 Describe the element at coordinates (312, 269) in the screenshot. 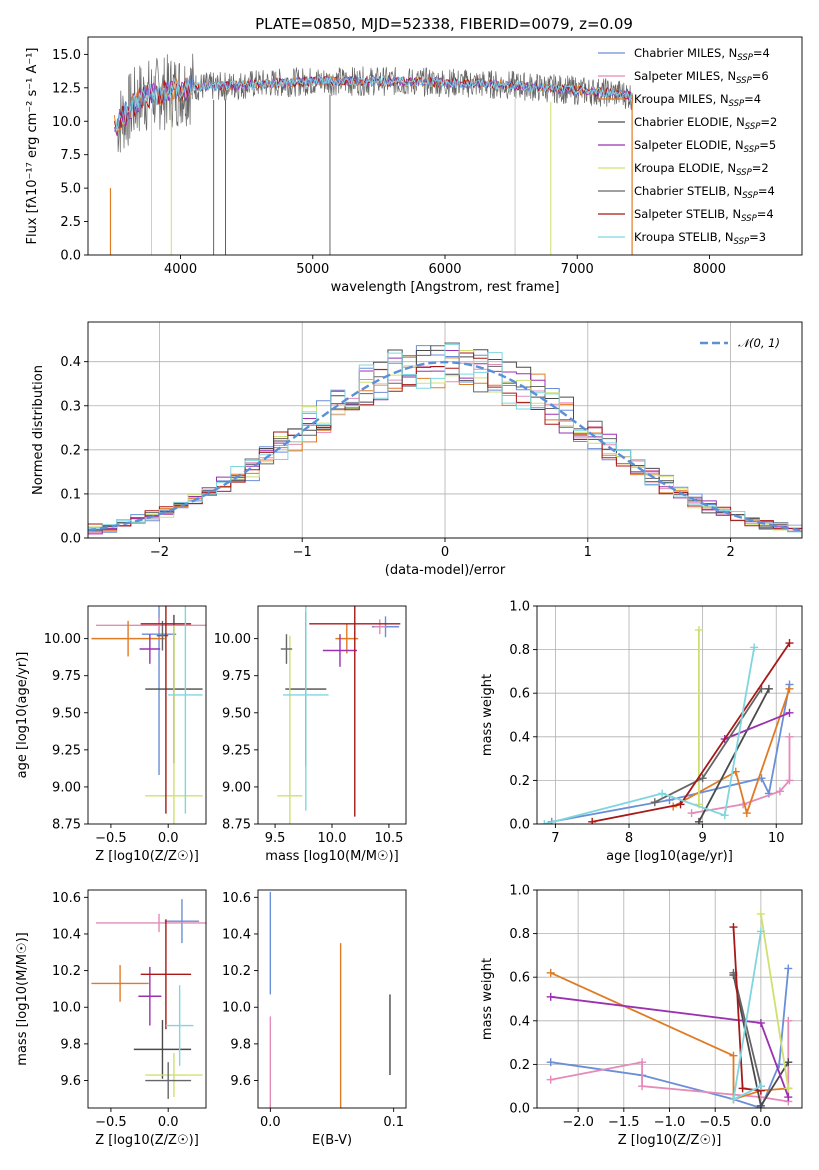

I see `x-tick-label: 5000` at that location.